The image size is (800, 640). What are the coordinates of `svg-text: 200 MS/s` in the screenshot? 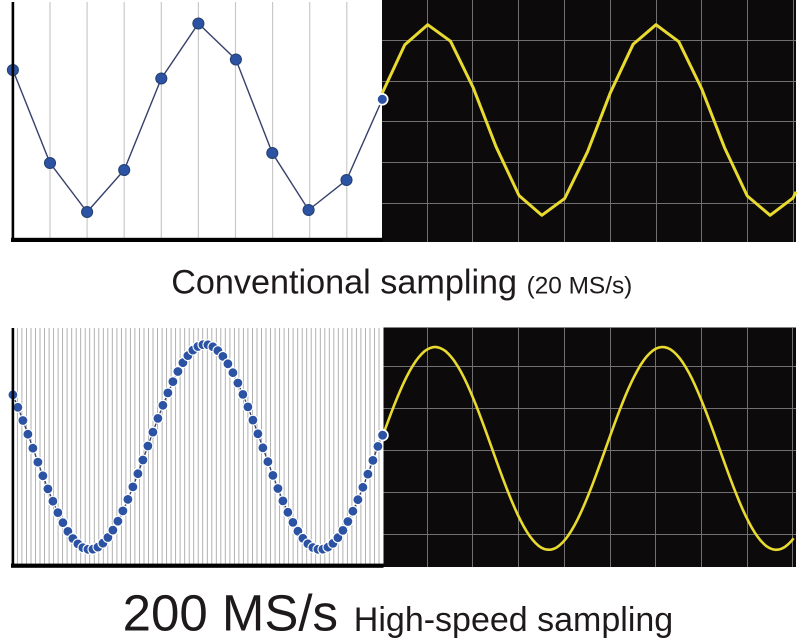 It's located at (230, 612).